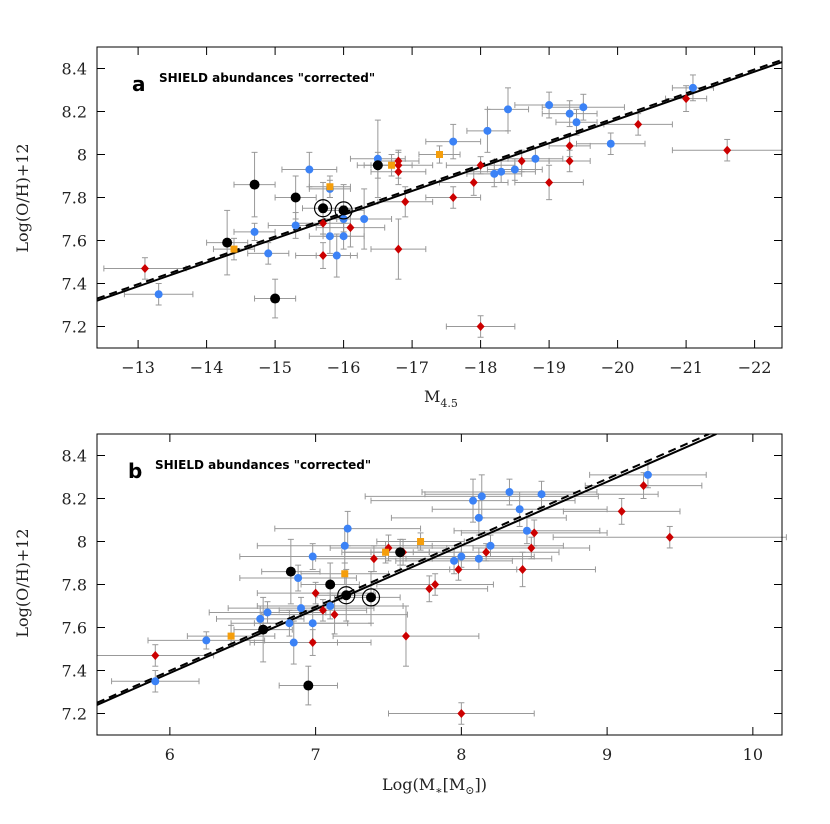 Image resolution: width=830 pixels, height=824 pixels. Describe the element at coordinates (74, 499) in the screenshot. I see `panel-b-ytick-label: 8.2` at that location.